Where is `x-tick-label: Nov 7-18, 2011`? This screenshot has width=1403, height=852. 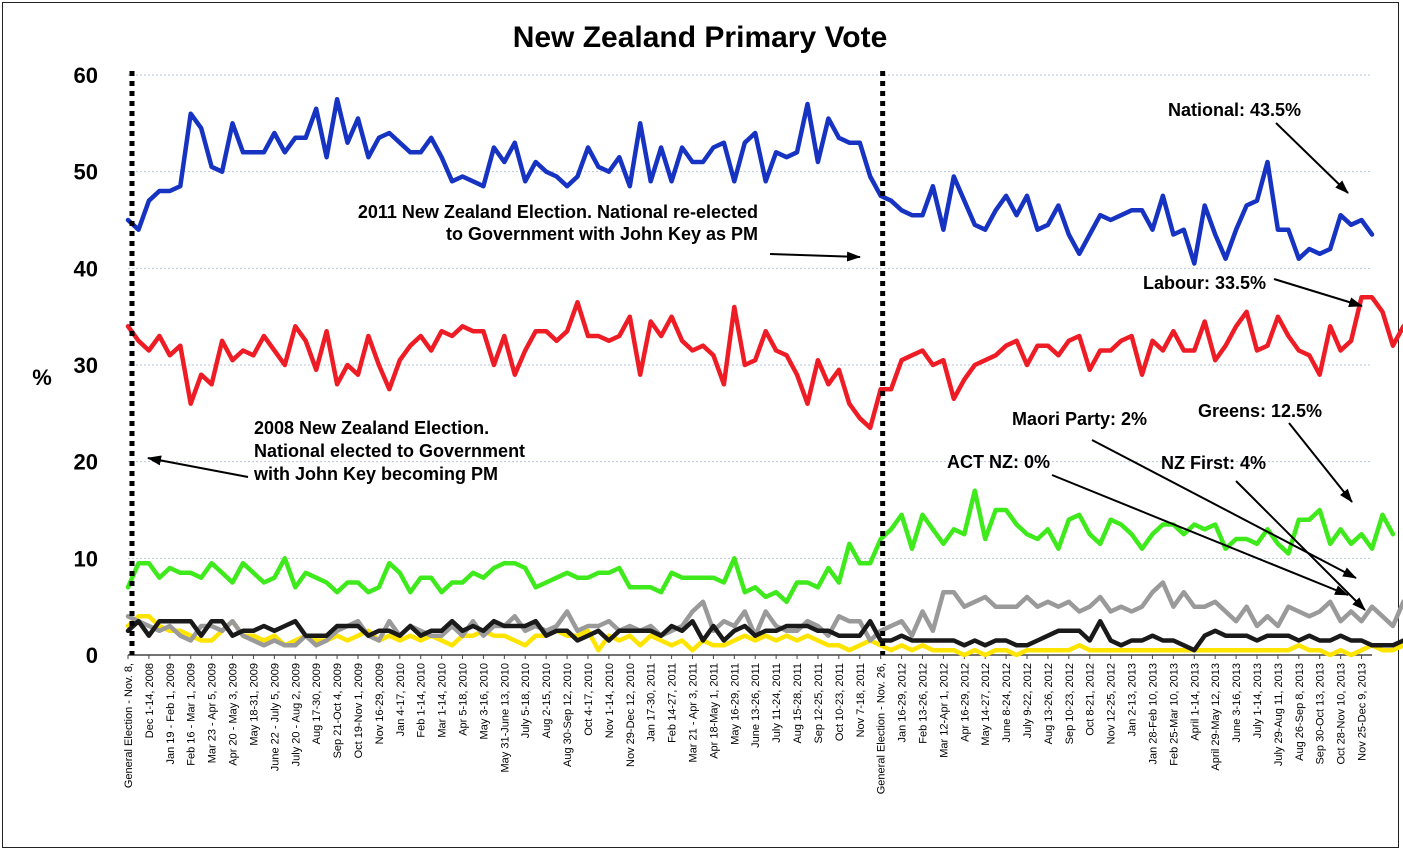
x-tick-label: Nov 7-18, 2011 is located at coordinates (861, 700).